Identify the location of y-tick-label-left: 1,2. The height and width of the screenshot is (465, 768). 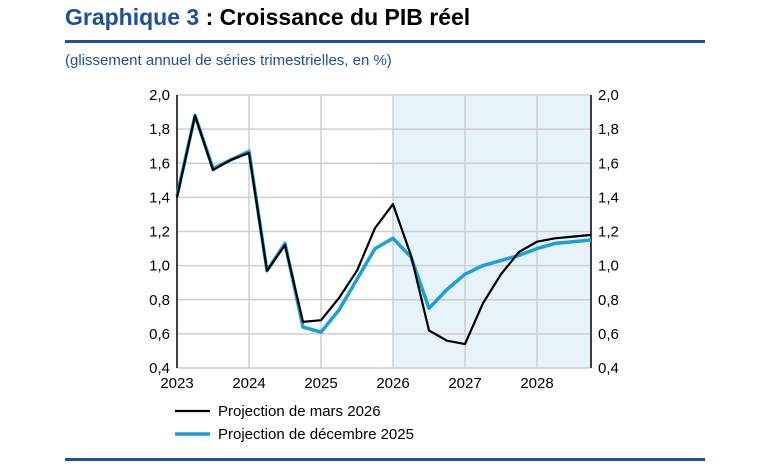
(159, 232).